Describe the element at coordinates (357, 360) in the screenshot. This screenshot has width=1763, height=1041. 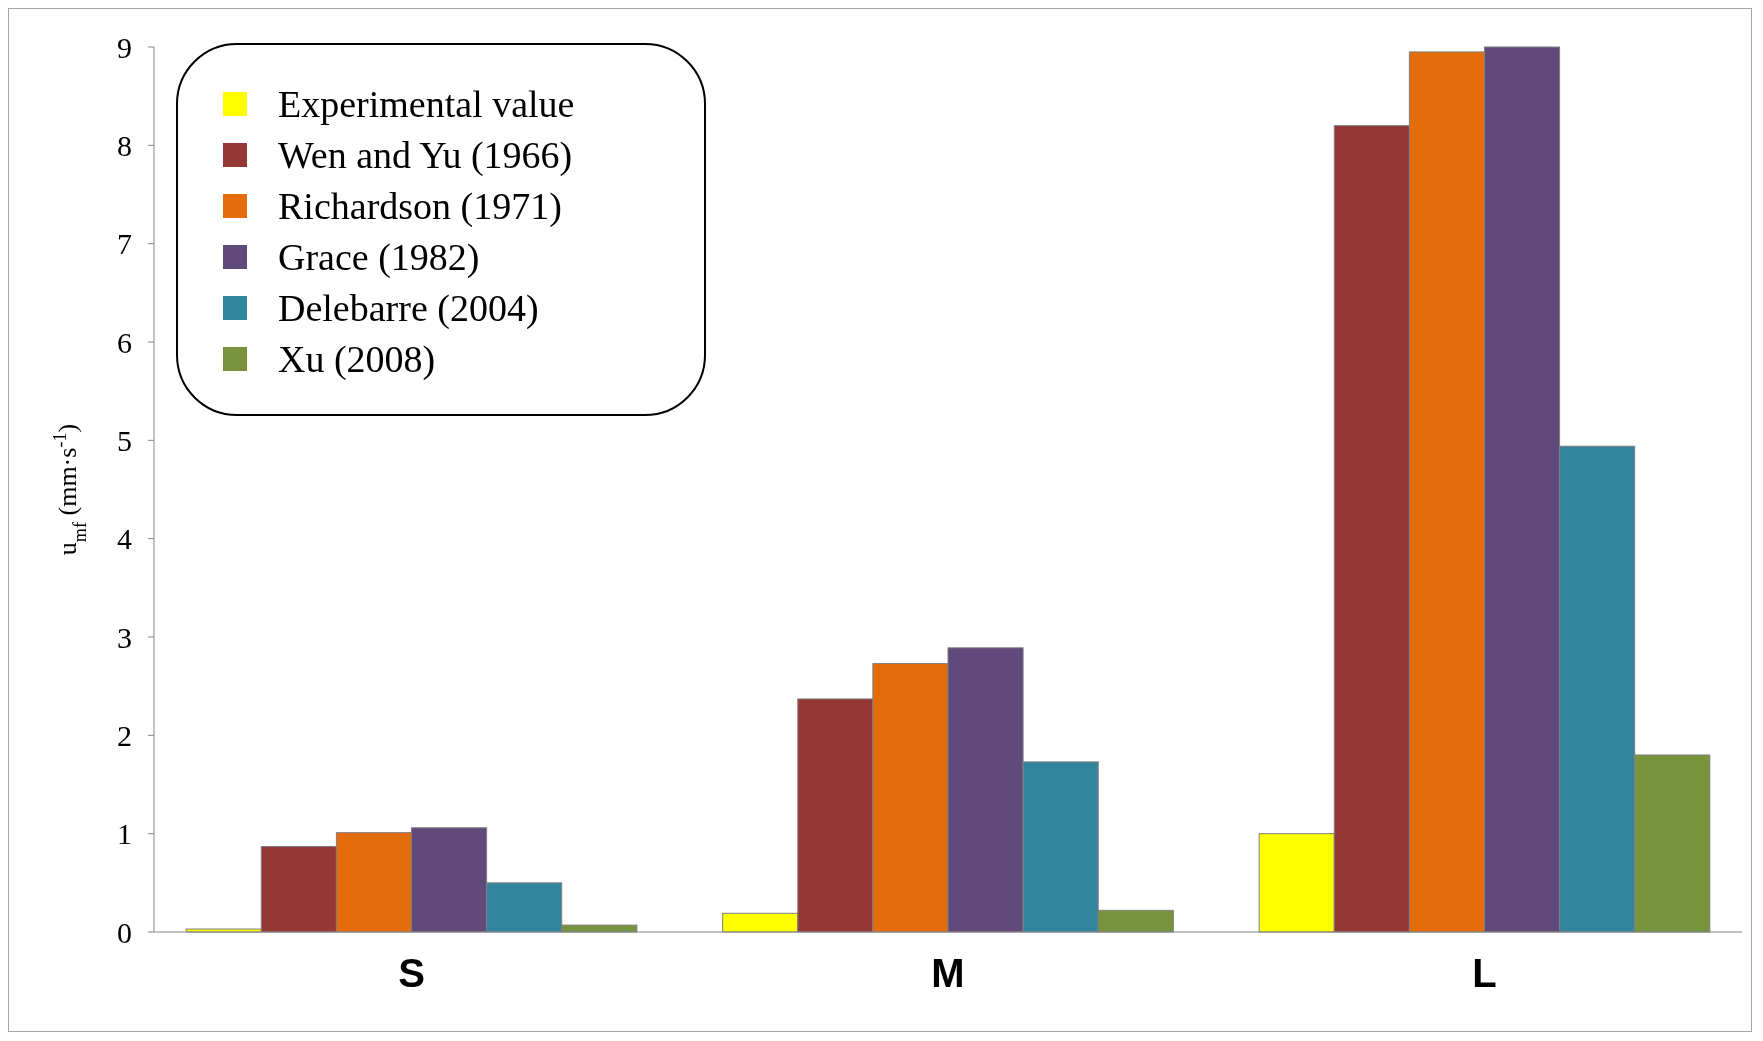
I see `legend-label: Xu (2008)` at that location.